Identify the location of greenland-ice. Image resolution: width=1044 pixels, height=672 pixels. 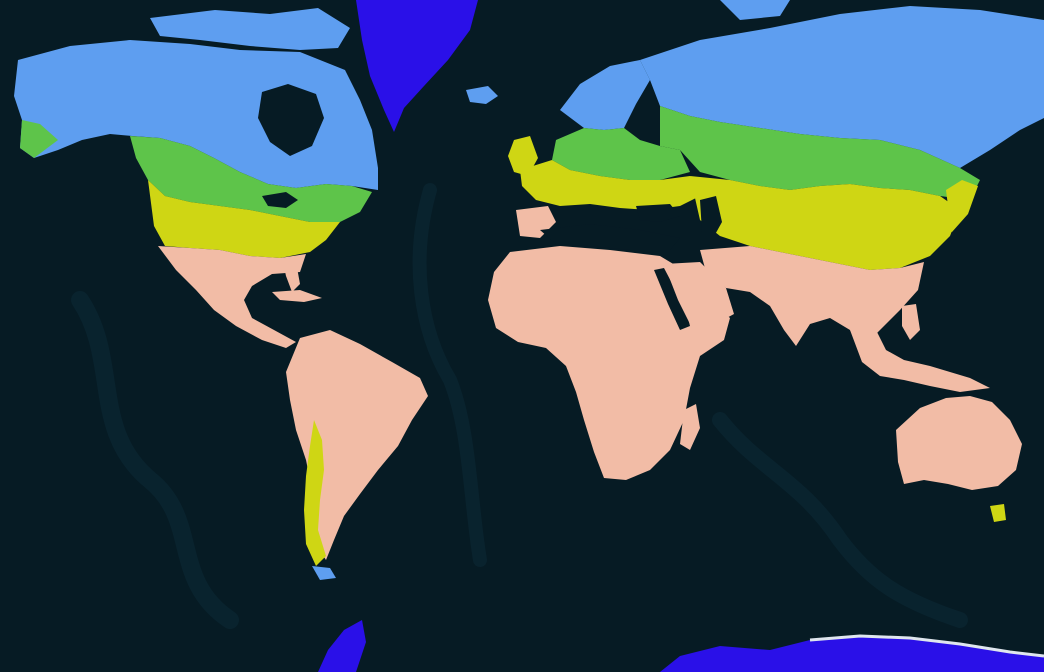
(417, 66).